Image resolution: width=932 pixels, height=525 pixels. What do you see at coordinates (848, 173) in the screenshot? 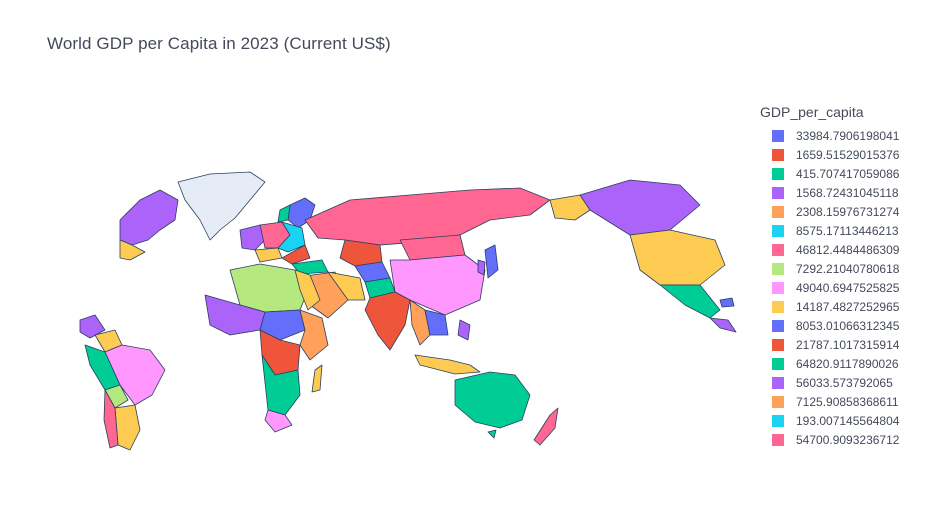
I see `legend-label: 415.707417059086` at bounding box center [848, 173].